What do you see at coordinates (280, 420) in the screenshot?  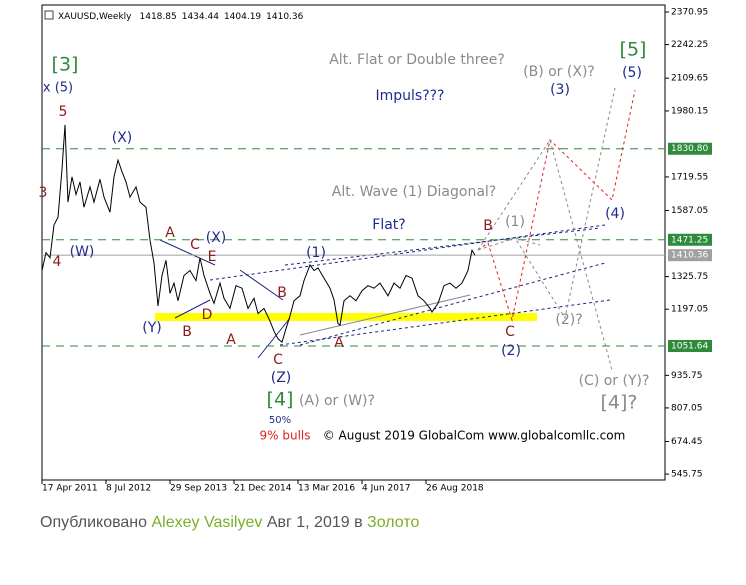 I see `wave-annotation: 50%` at bounding box center [280, 420].